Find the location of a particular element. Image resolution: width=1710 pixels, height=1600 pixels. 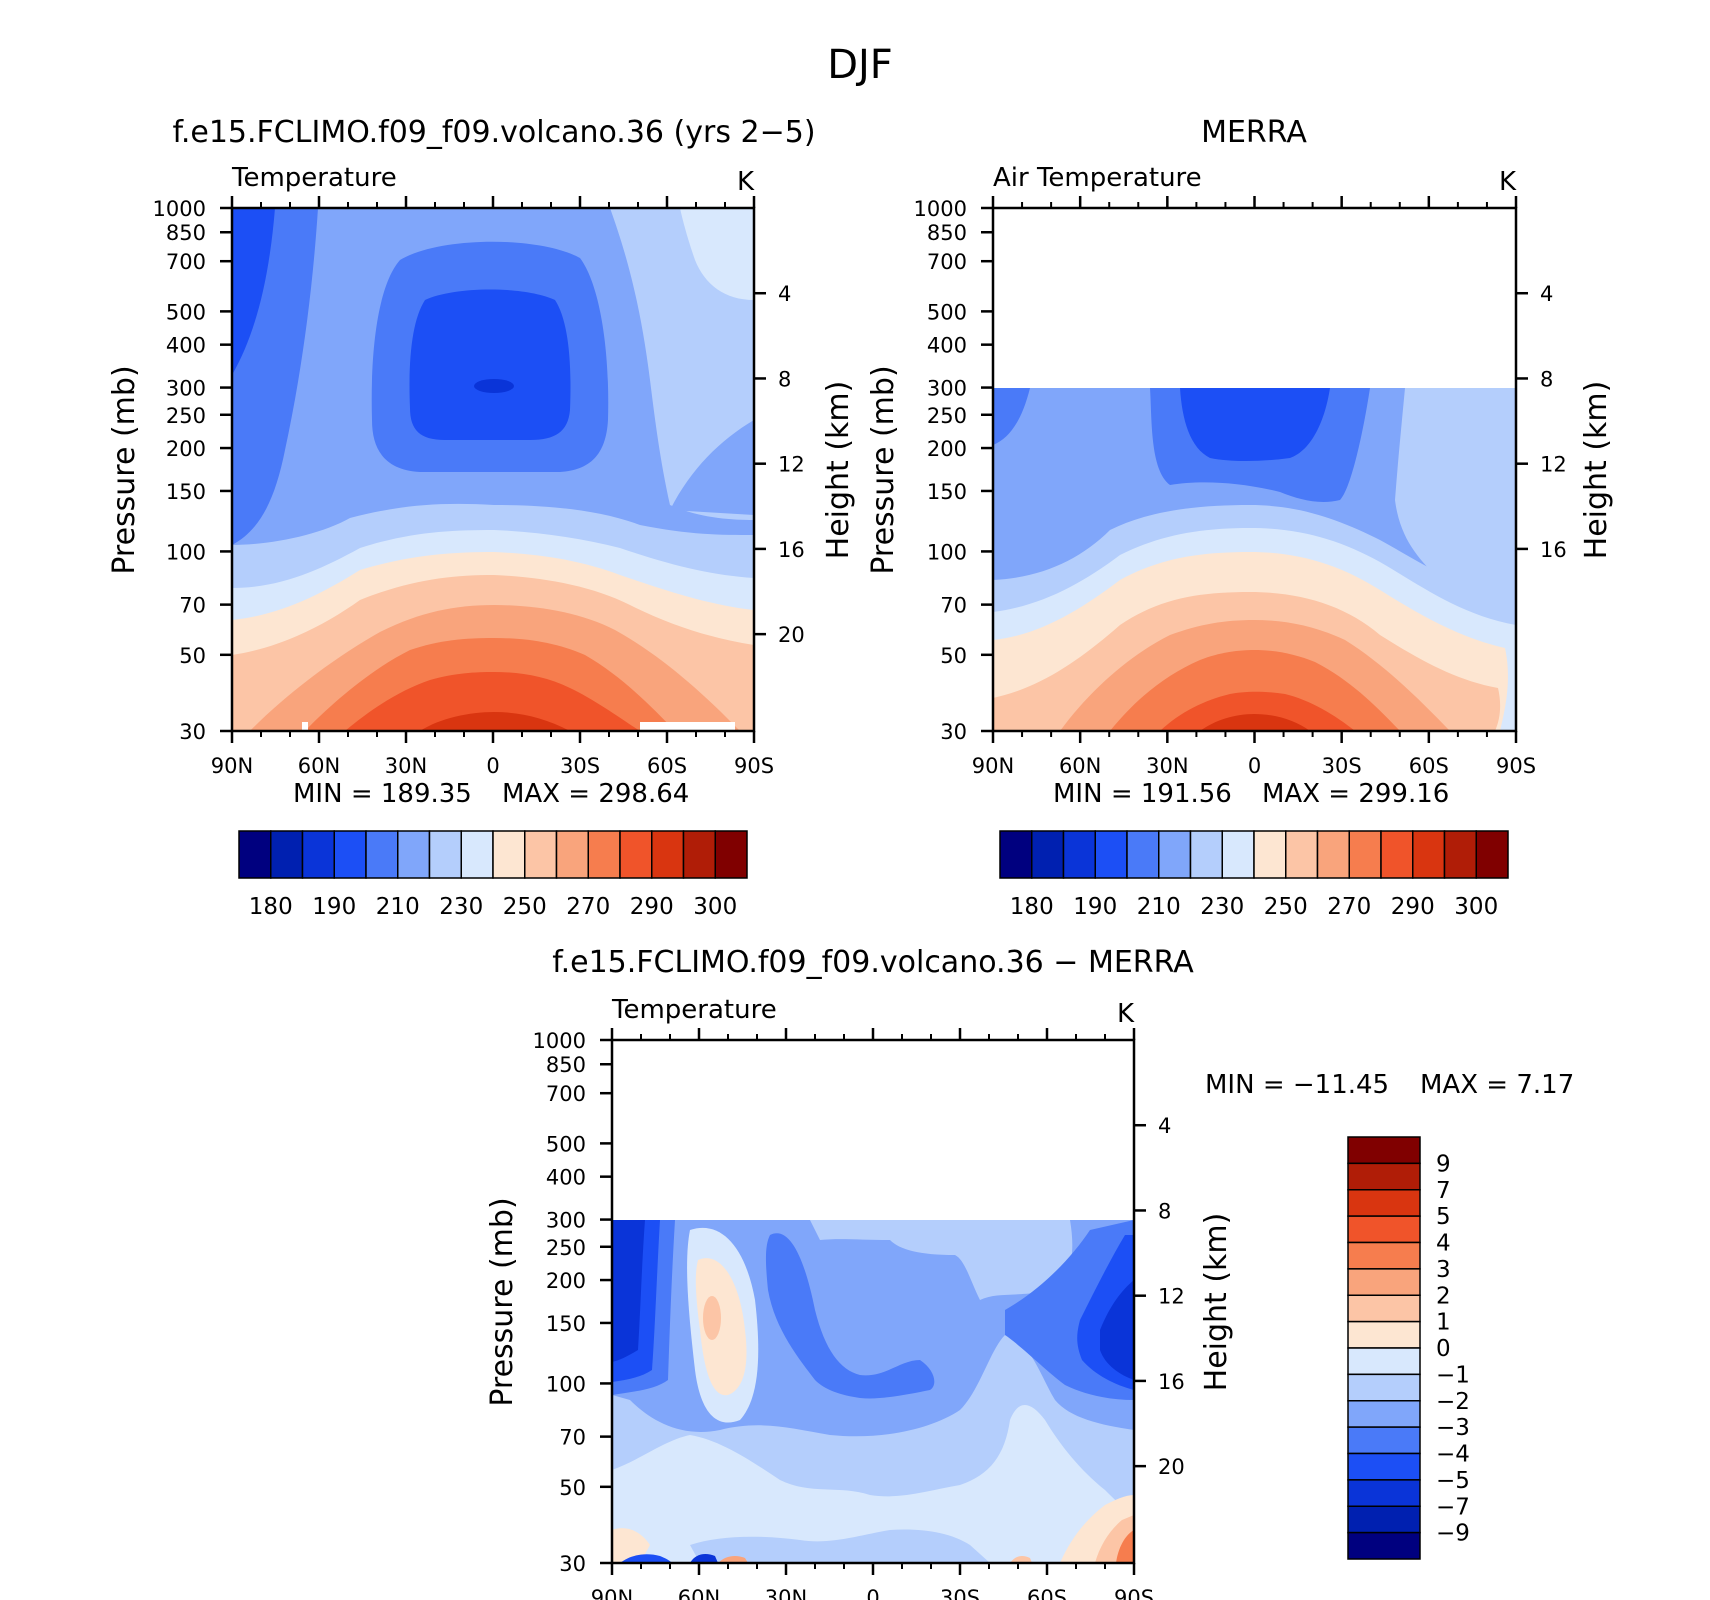

model-contour-warm-max is located at coordinates (495, 721).